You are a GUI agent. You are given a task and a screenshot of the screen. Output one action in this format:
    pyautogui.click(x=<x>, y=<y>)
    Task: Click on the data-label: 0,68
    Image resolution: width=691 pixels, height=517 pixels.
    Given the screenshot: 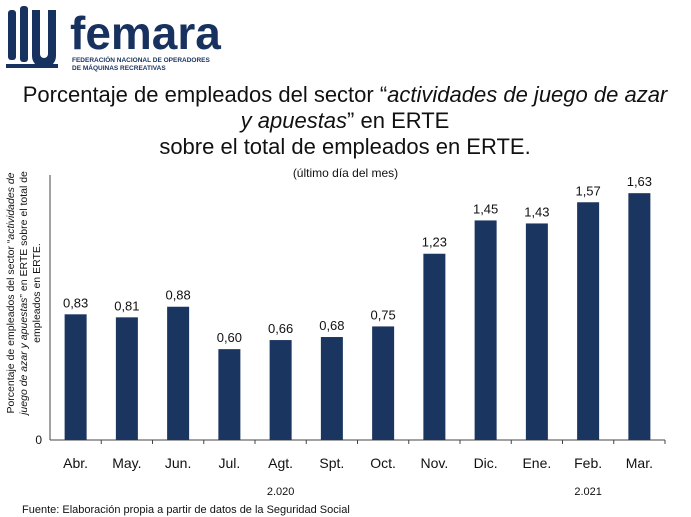 What is the action you would take?
    pyautogui.click(x=331, y=325)
    